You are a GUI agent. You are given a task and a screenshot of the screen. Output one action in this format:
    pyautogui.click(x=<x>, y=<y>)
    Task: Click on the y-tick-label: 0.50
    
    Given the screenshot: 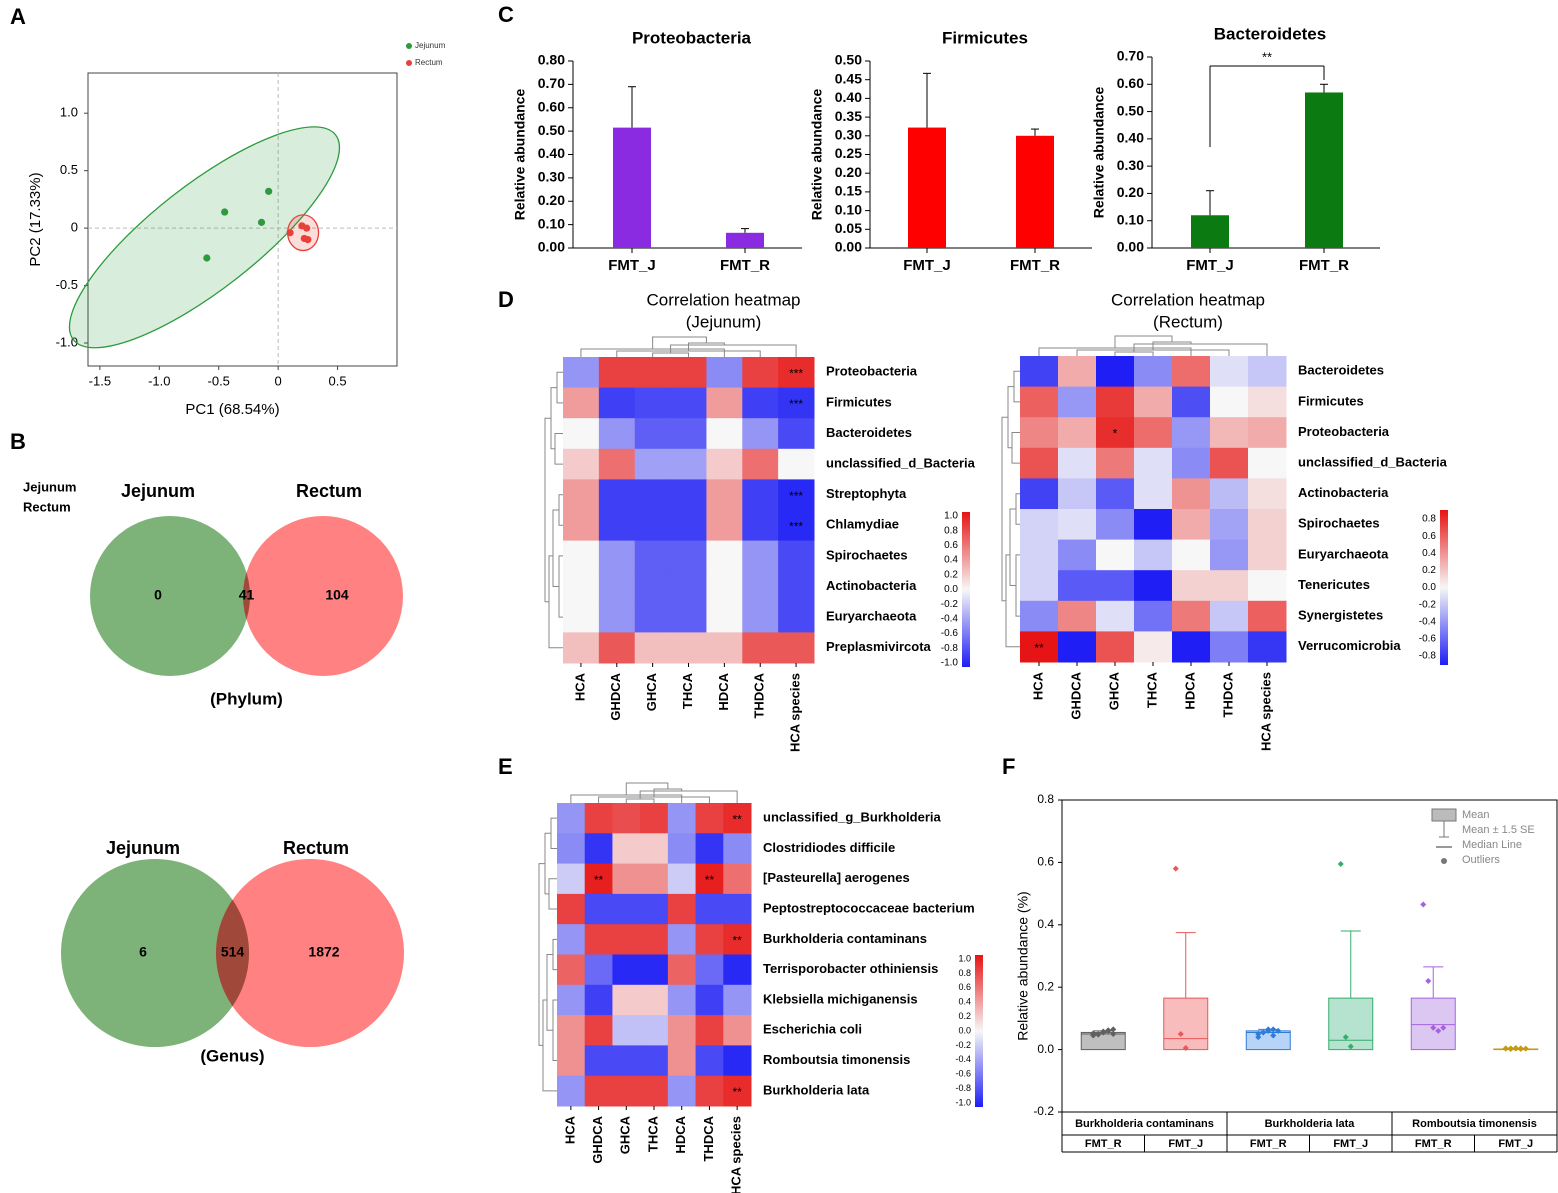 What is the action you would take?
    pyautogui.click(x=1130, y=110)
    